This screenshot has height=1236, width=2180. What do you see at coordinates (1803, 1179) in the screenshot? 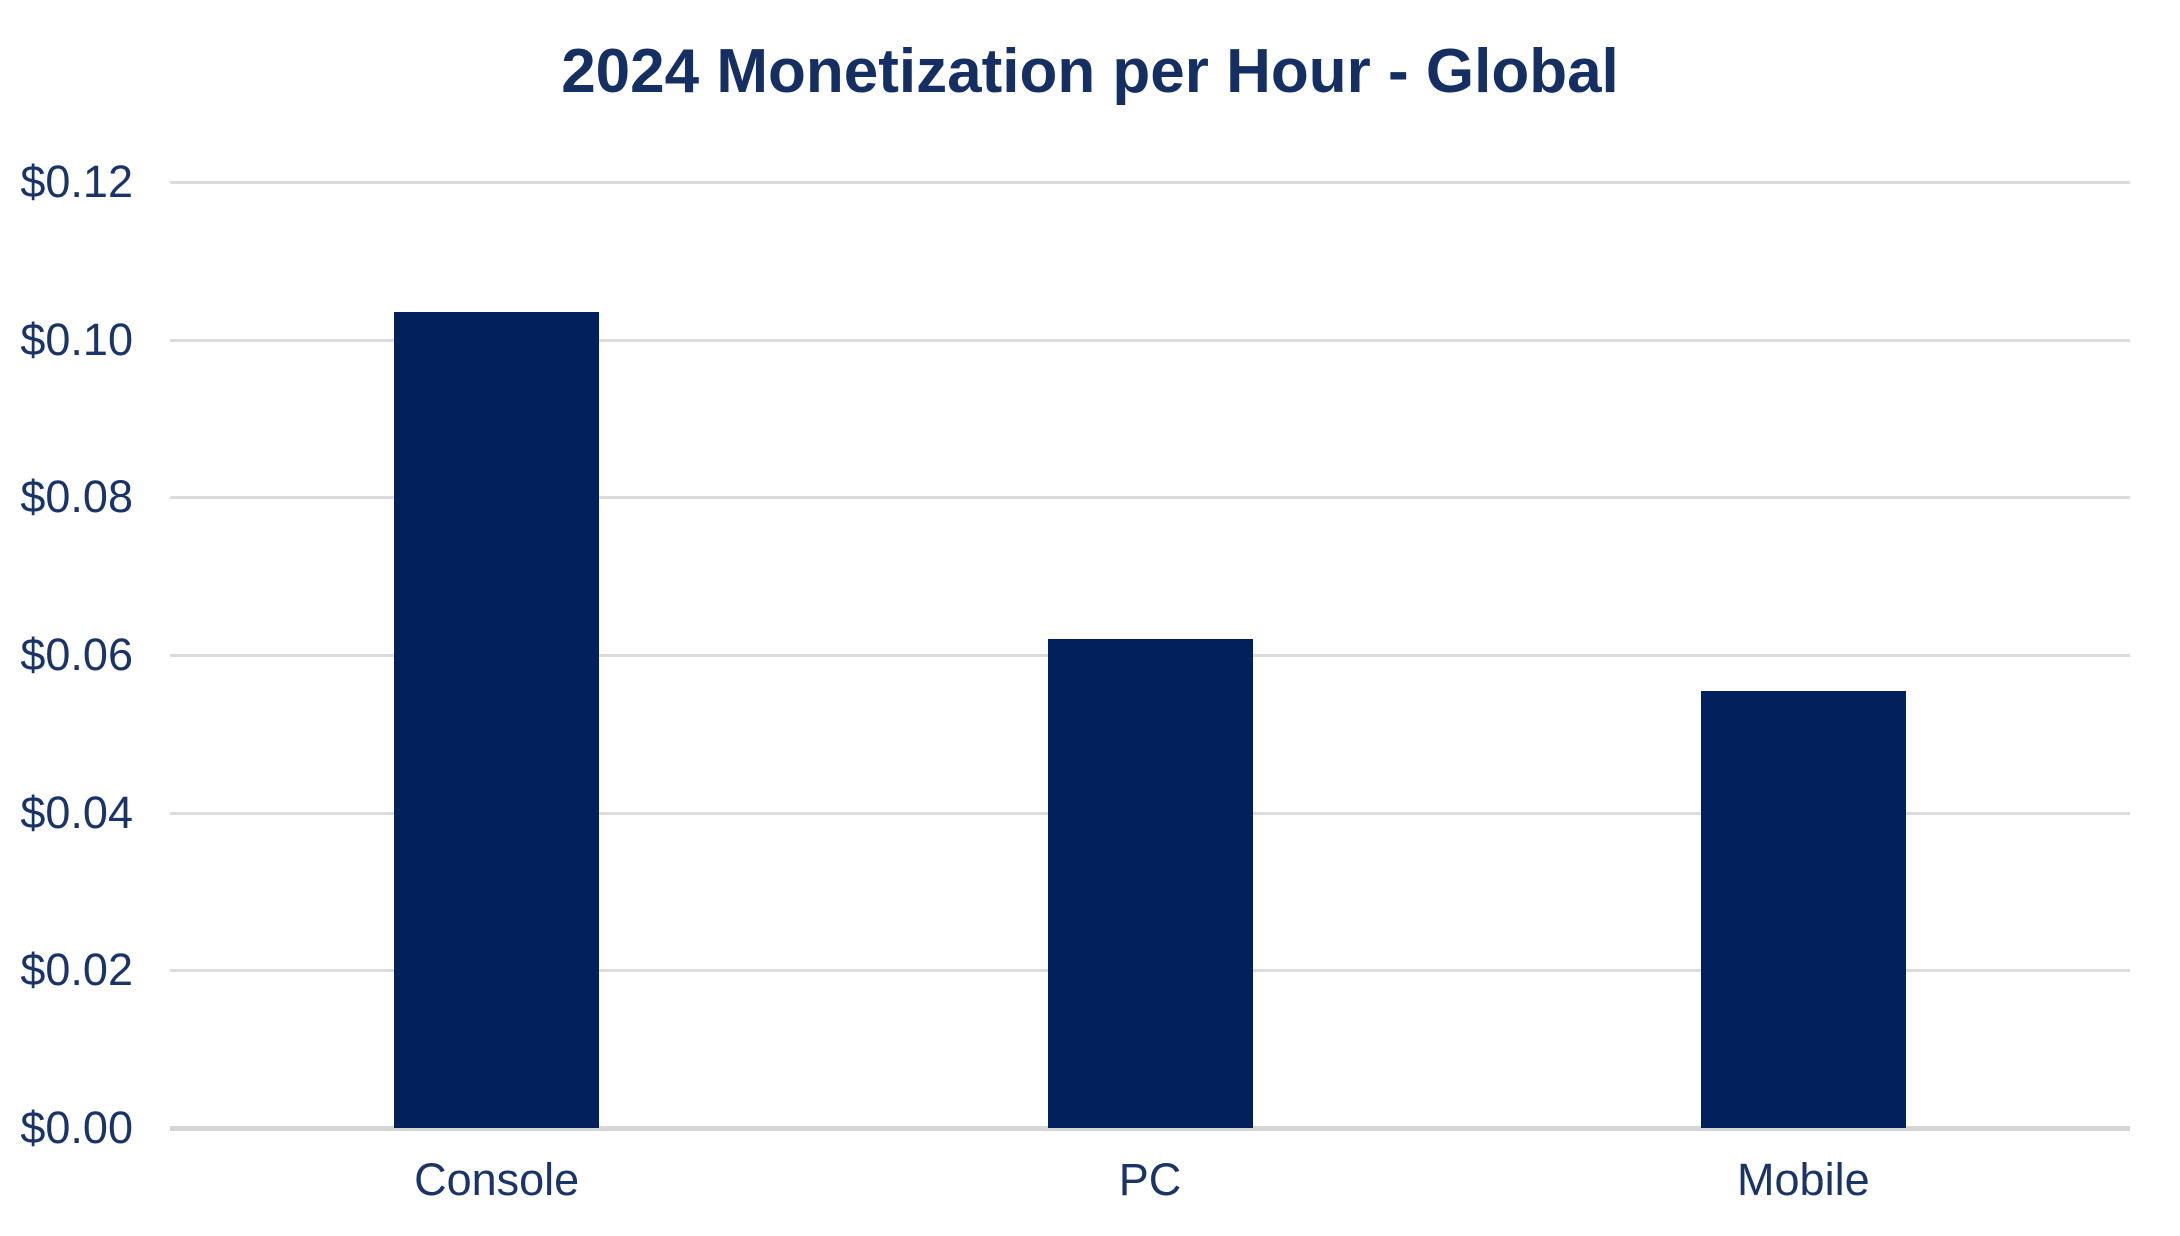
I see `x-axis-label-mobile: Mobile` at bounding box center [1803, 1179].